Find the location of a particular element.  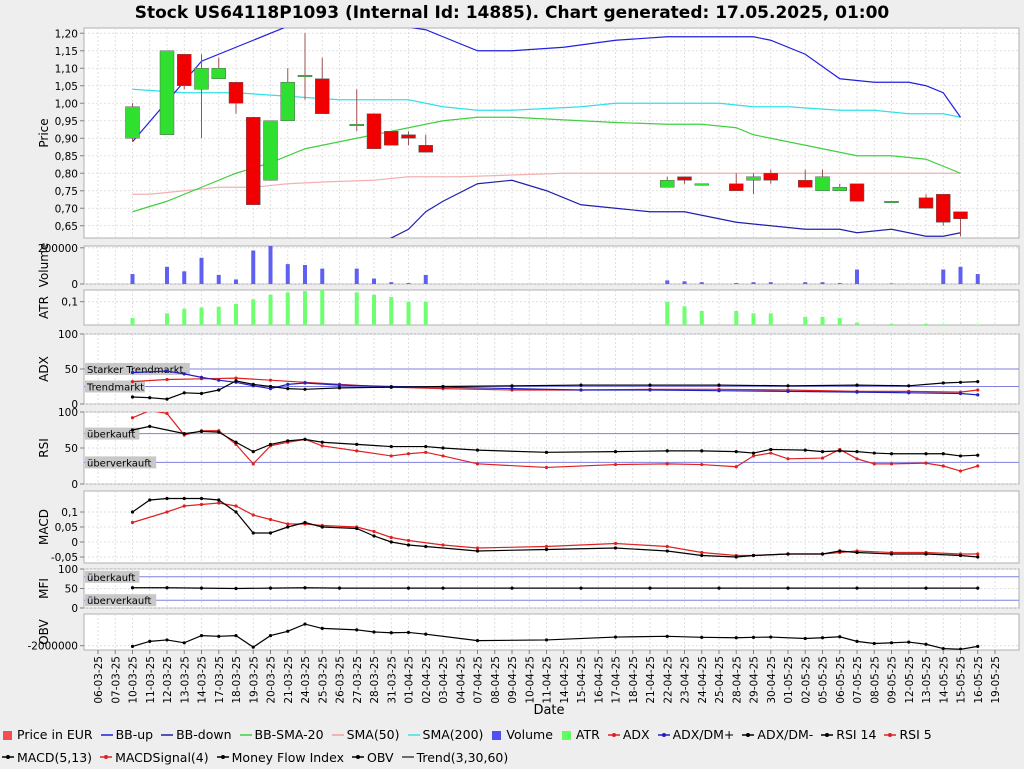

x-tick-label: 06-05-25 is located at coordinates (841, 680).